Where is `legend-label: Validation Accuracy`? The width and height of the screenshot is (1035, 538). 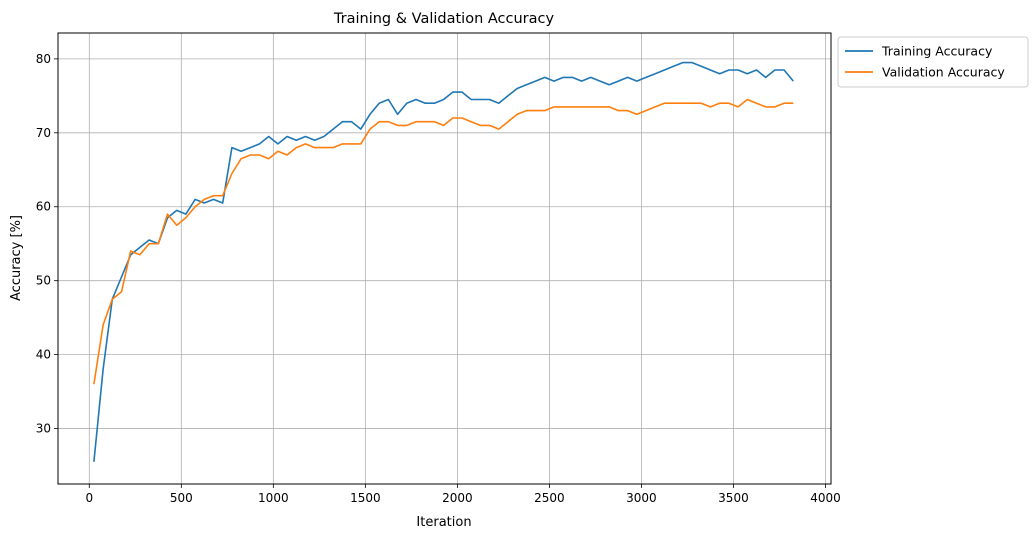 legend-label: Validation Accuracy is located at coordinates (943, 72).